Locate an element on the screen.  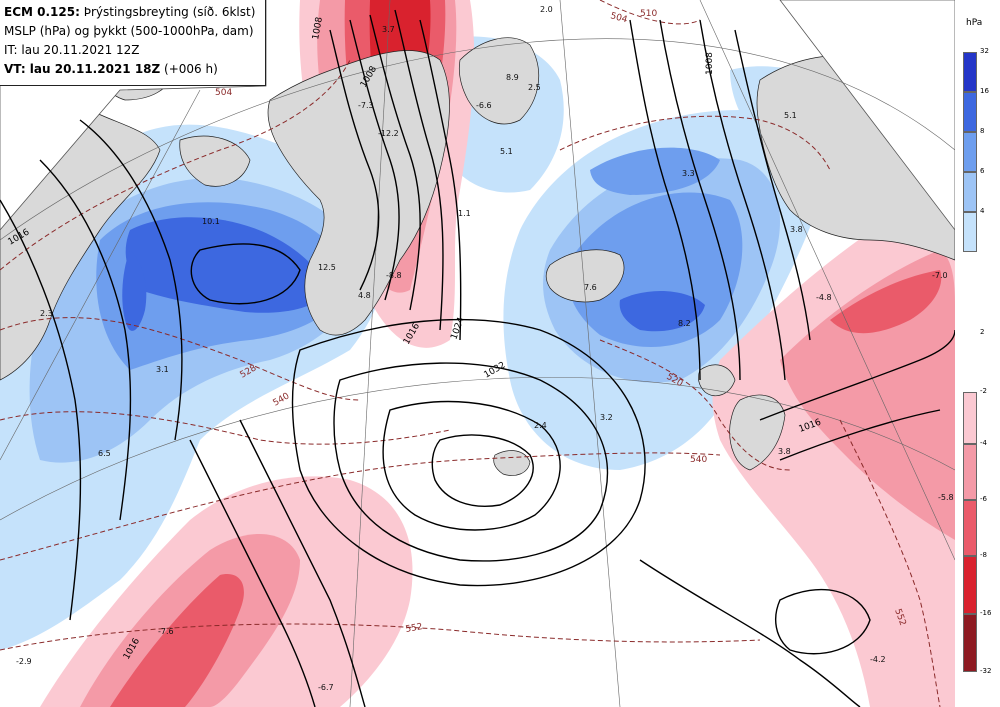
legend-swatch-m8 is located at coordinates (970, 585).